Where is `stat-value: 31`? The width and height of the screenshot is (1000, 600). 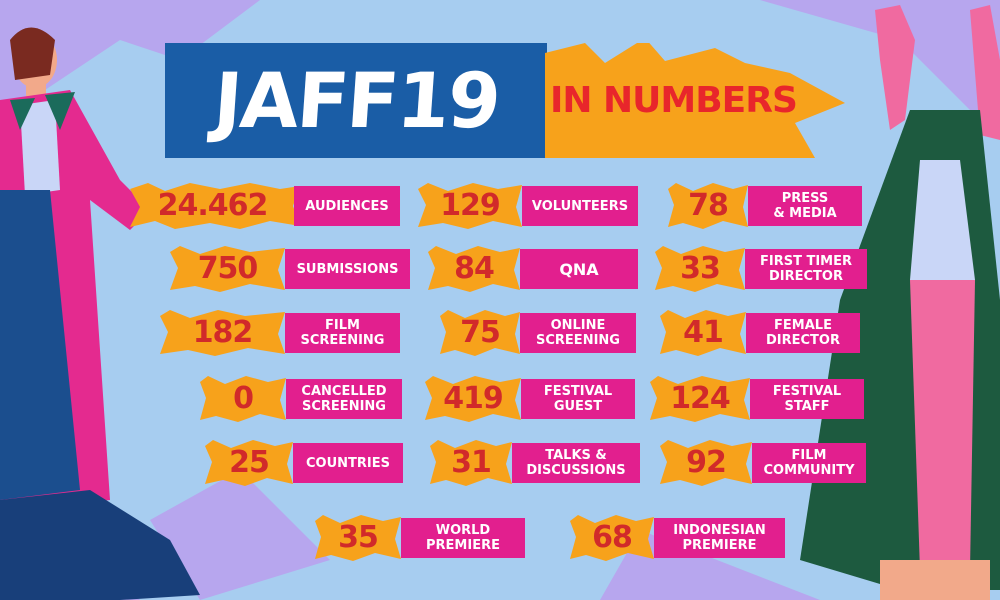
stat-value: 31 is located at coordinates (471, 462).